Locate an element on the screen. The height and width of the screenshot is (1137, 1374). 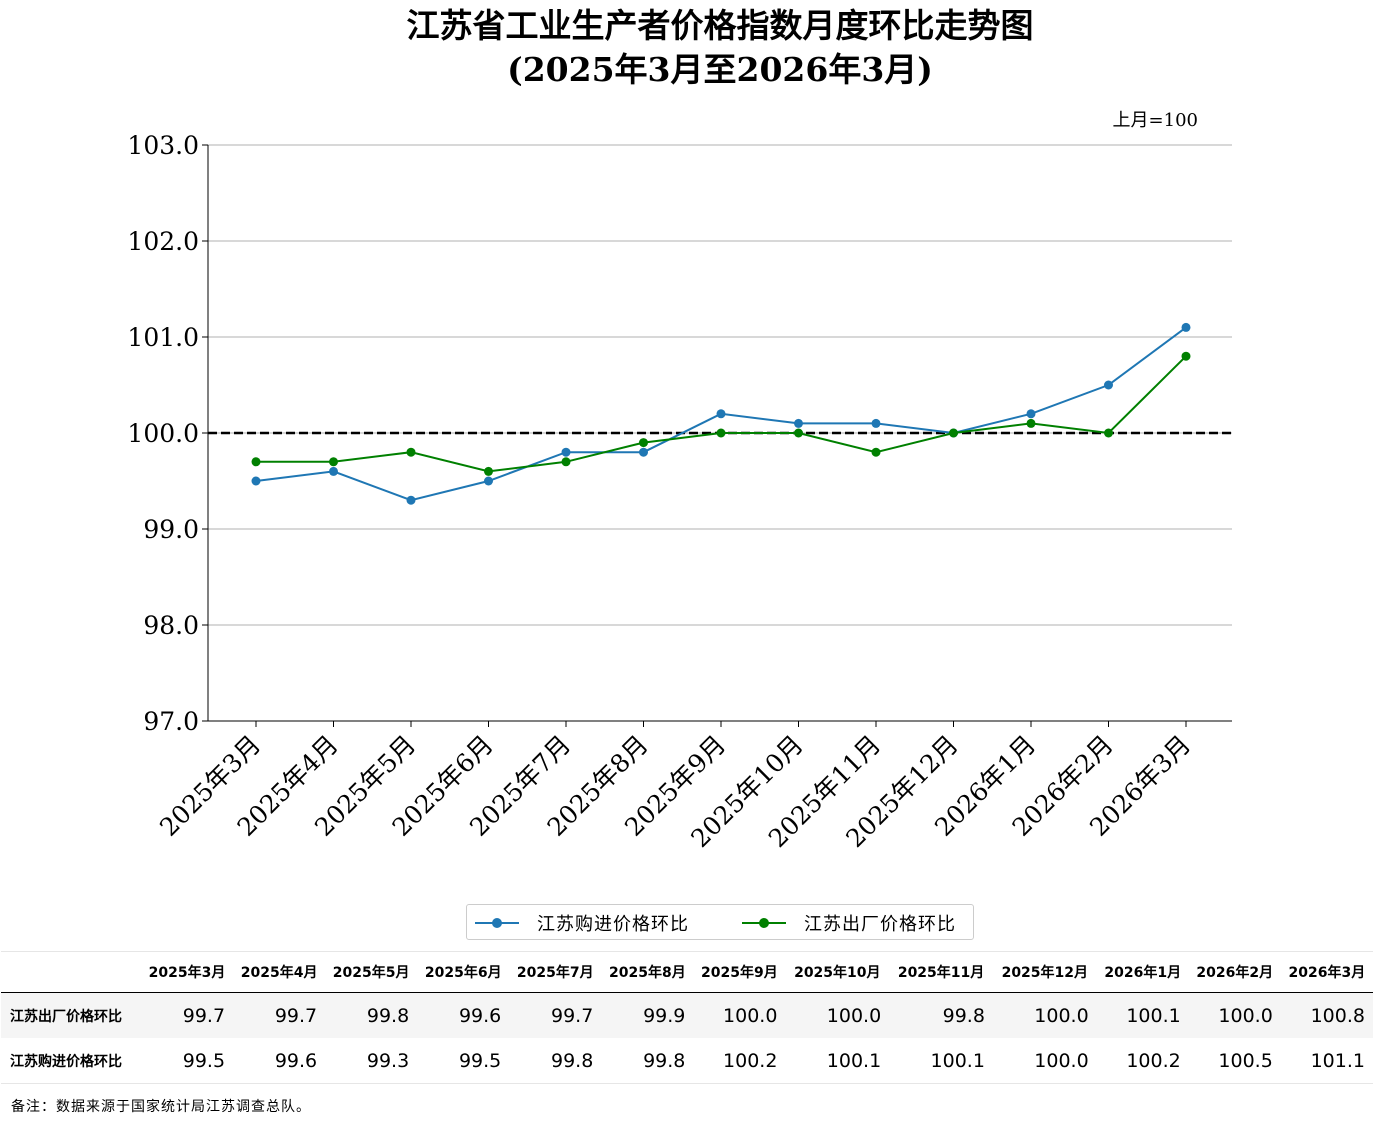
chart-title: 江苏省工业生产者价格指数月度环比走势图 is located at coordinates (720, 25).